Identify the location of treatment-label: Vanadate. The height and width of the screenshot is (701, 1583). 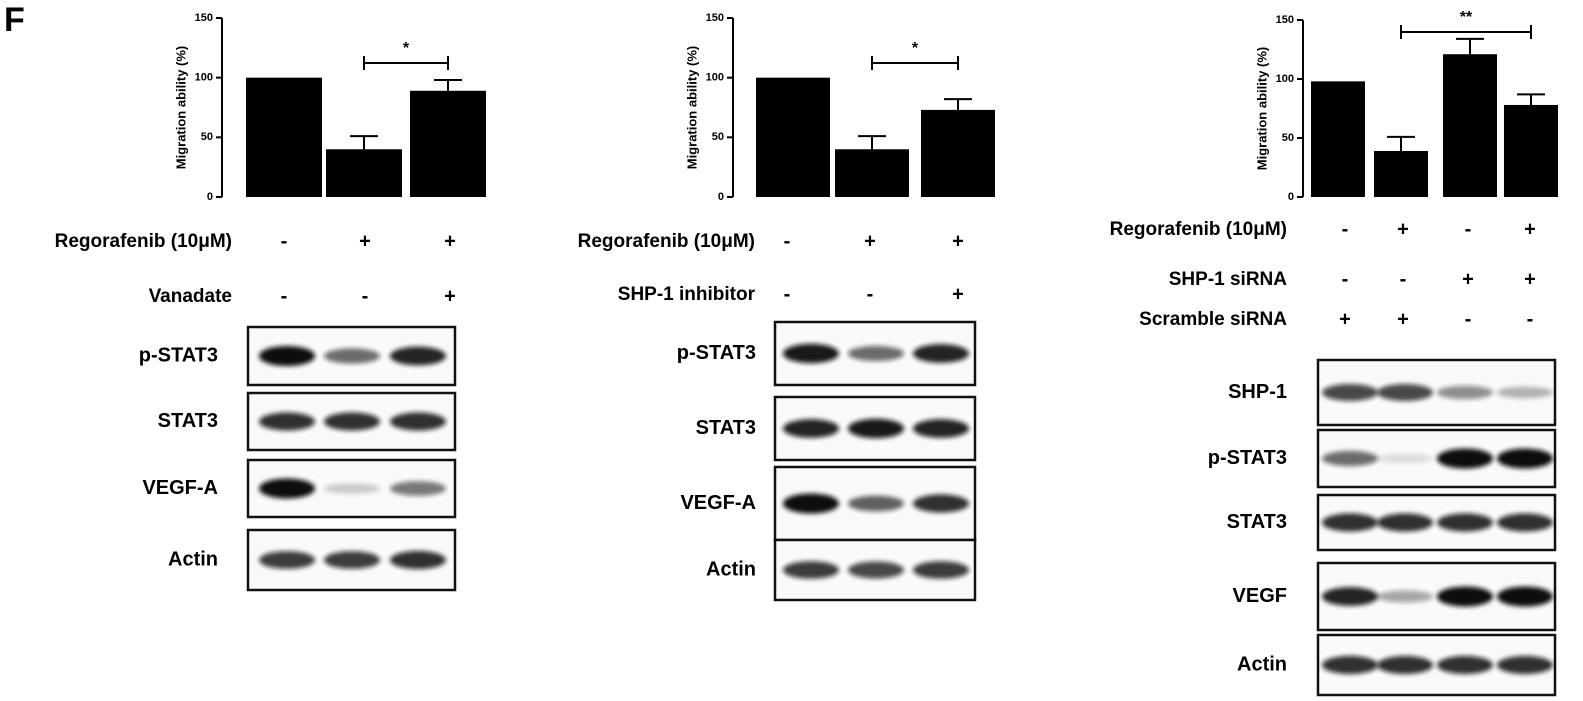
(190, 296).